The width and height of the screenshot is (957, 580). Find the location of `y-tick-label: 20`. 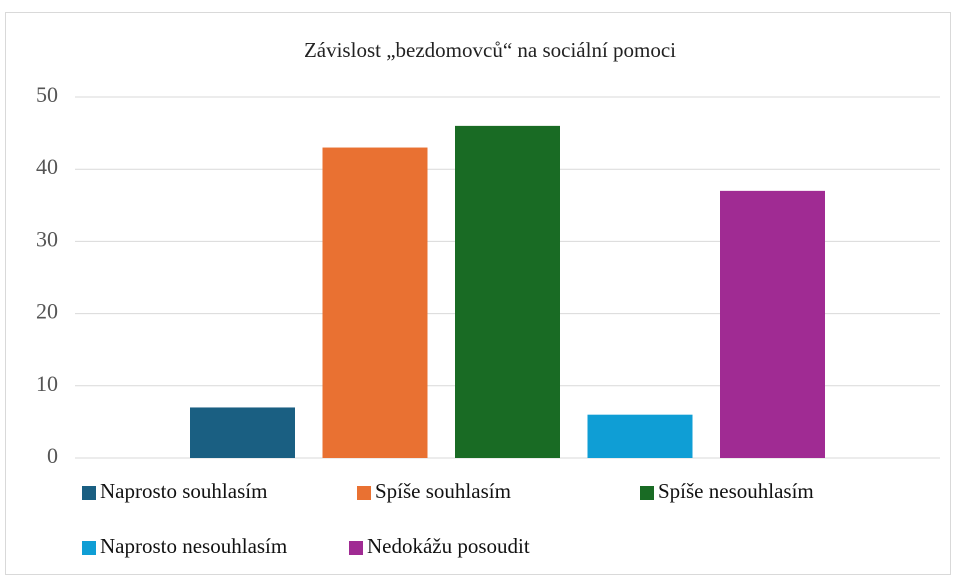

y-tick-label: 20 is located at coordinates (47, 311).